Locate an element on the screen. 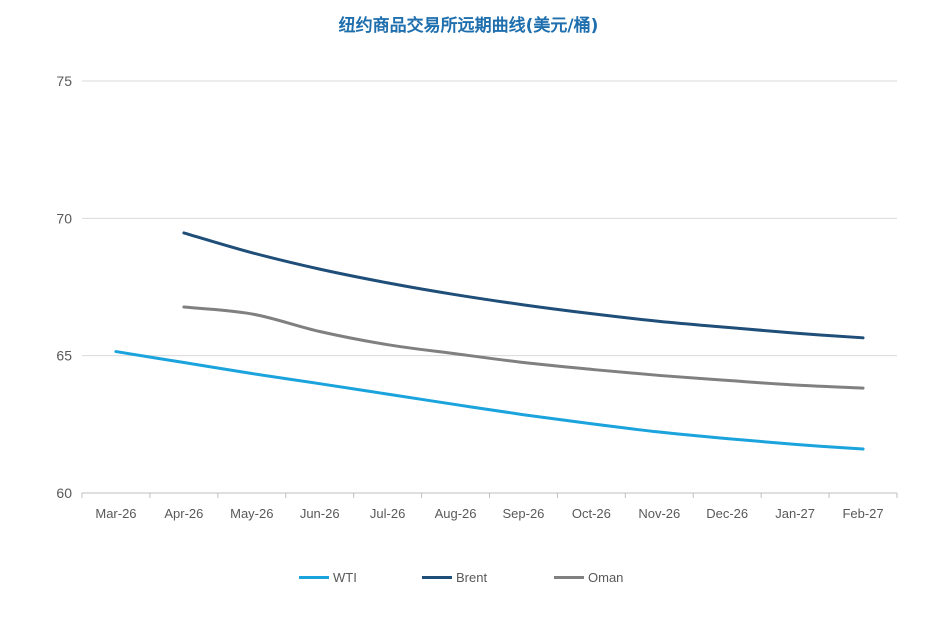 Image resolution: width=937 pixels, height=634 pixels. chart-title: 纽约商品交易所远期曲线(美元/桶) is located at coordinates (468, 26).